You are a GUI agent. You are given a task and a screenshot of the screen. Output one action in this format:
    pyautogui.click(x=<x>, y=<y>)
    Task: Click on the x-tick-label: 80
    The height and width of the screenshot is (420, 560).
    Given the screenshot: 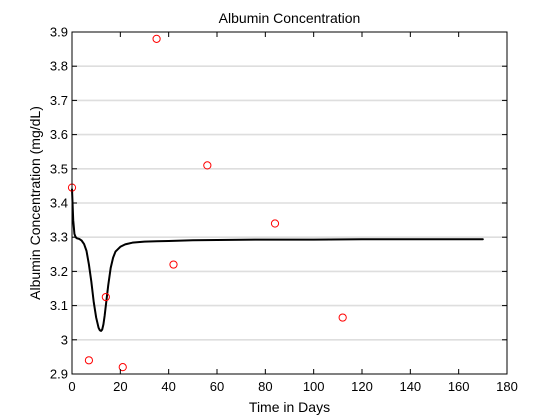 What is the action you would take?
    pyautogui.click(x=265, y=386)
    